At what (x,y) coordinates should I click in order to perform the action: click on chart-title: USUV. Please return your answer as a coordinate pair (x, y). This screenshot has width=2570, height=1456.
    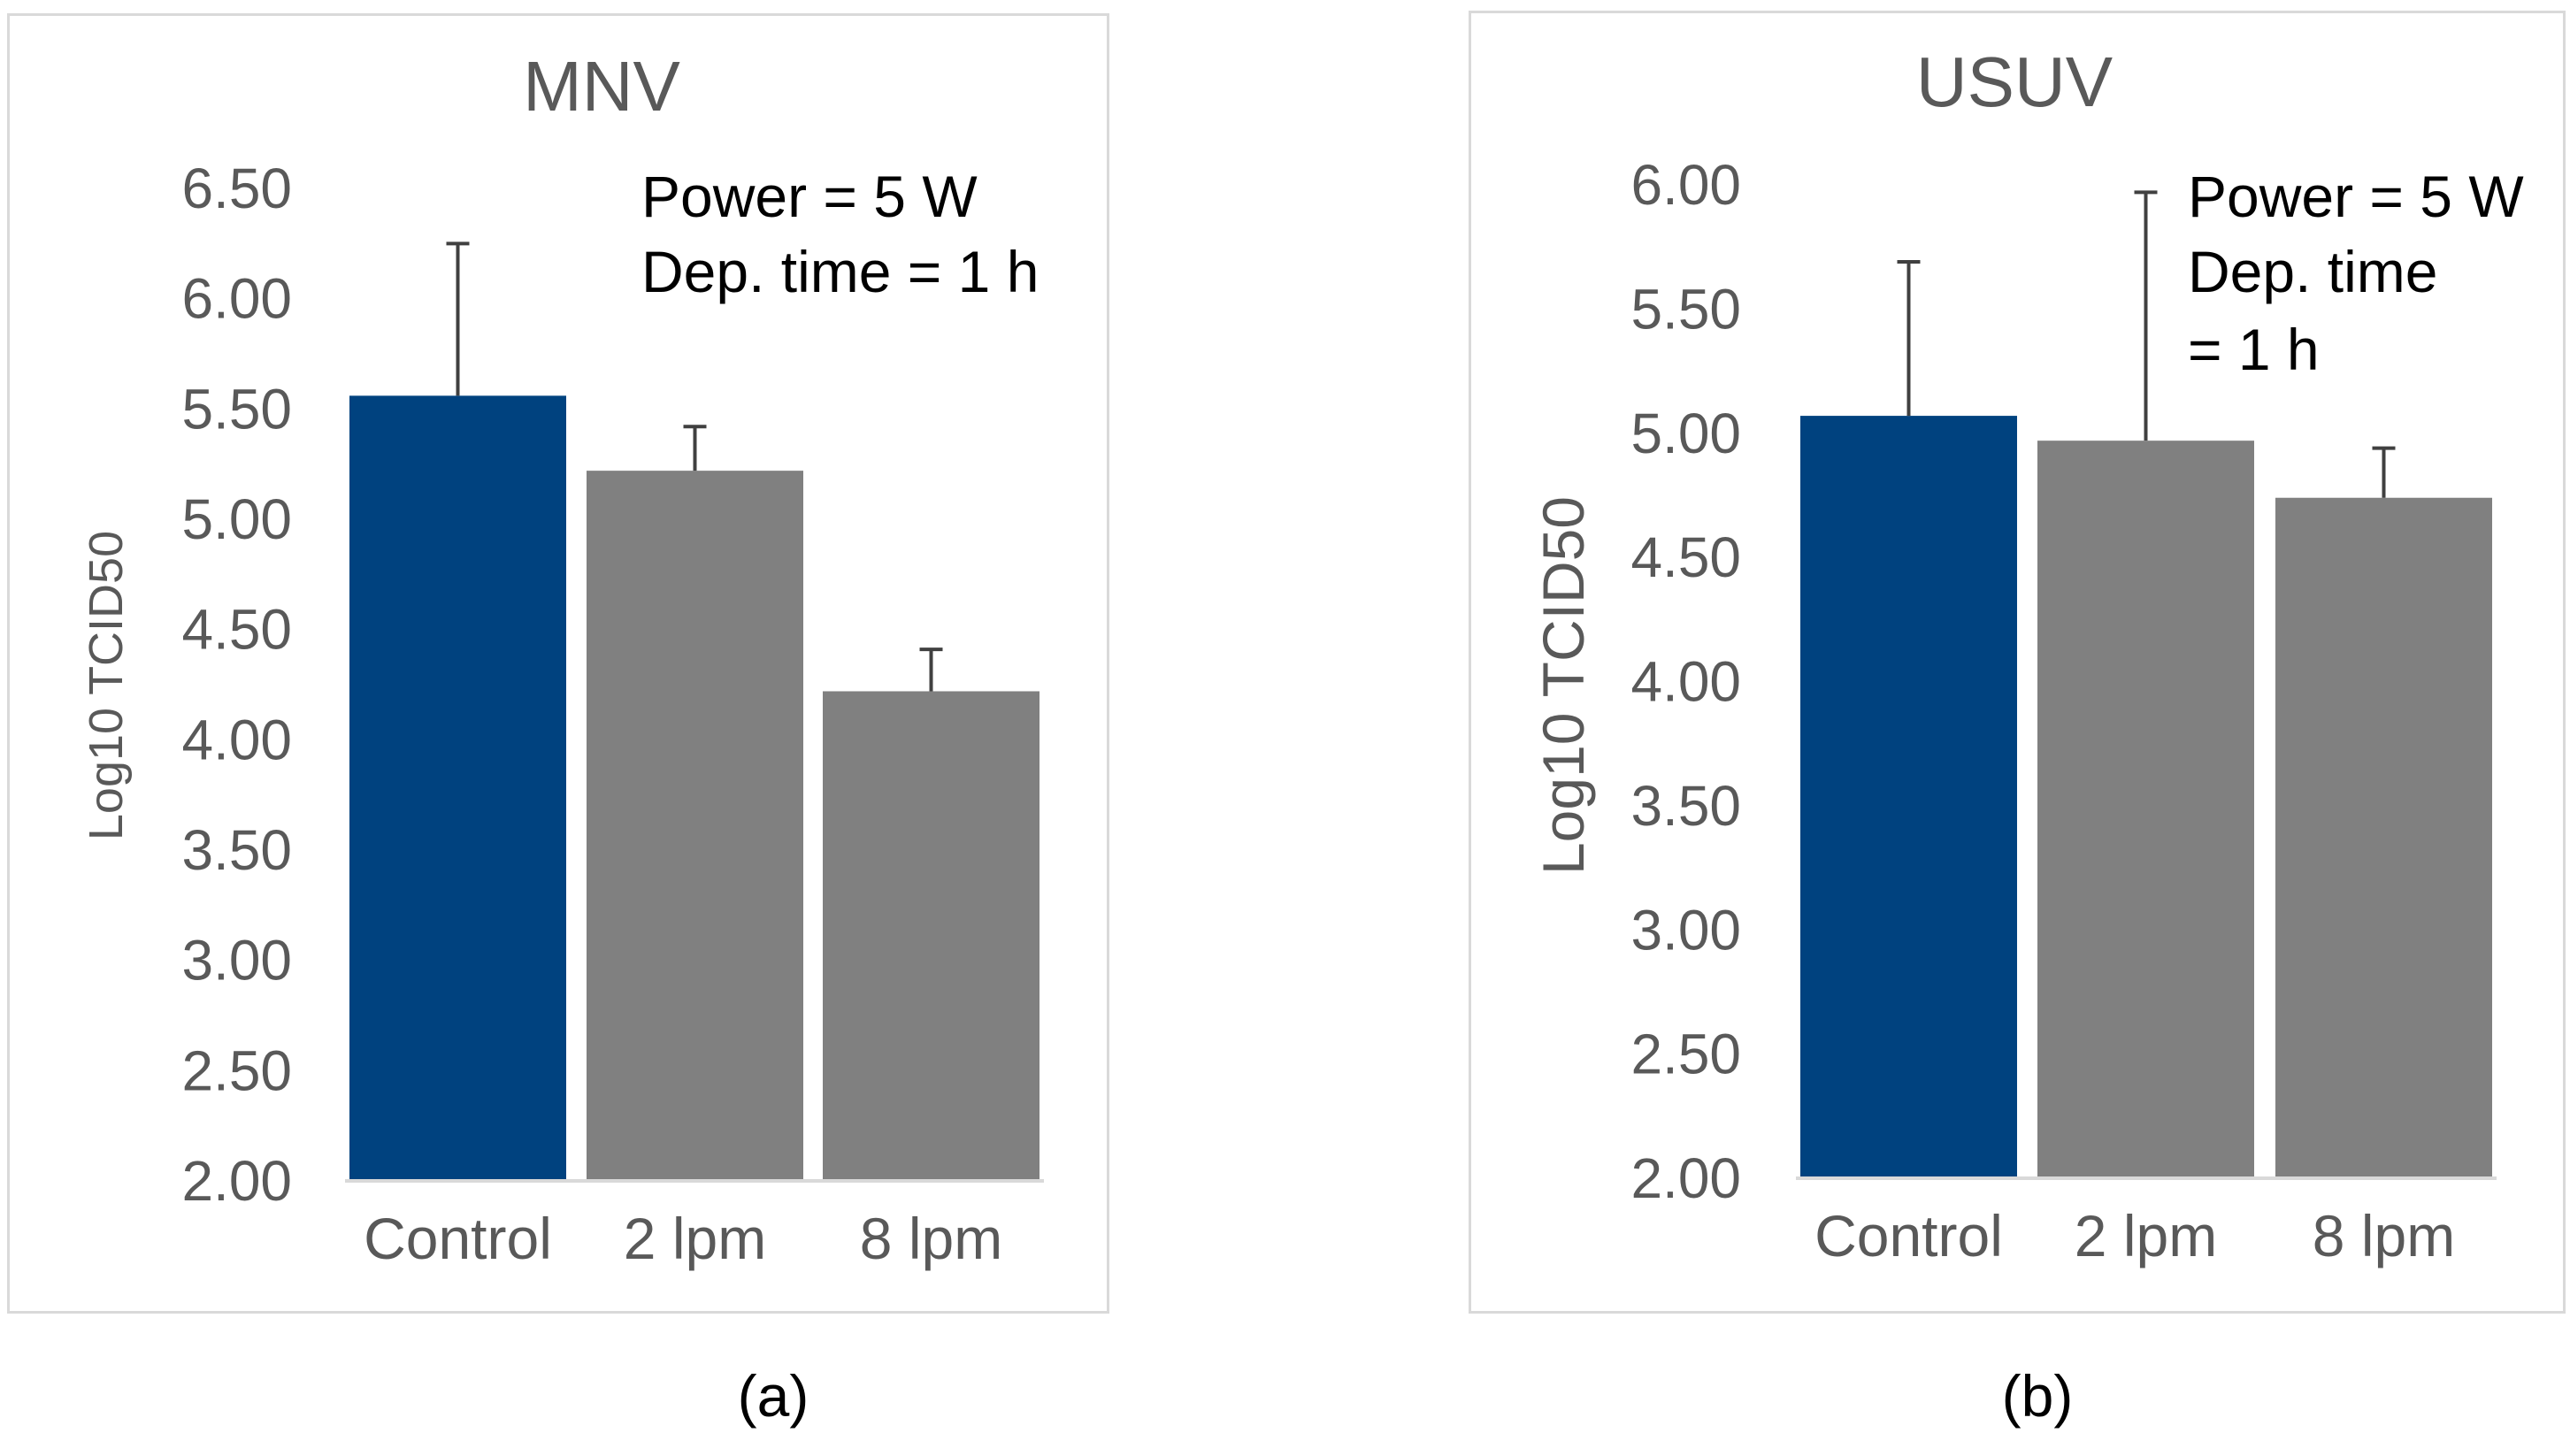
    Looking at the image, I should click on (2015, 81).